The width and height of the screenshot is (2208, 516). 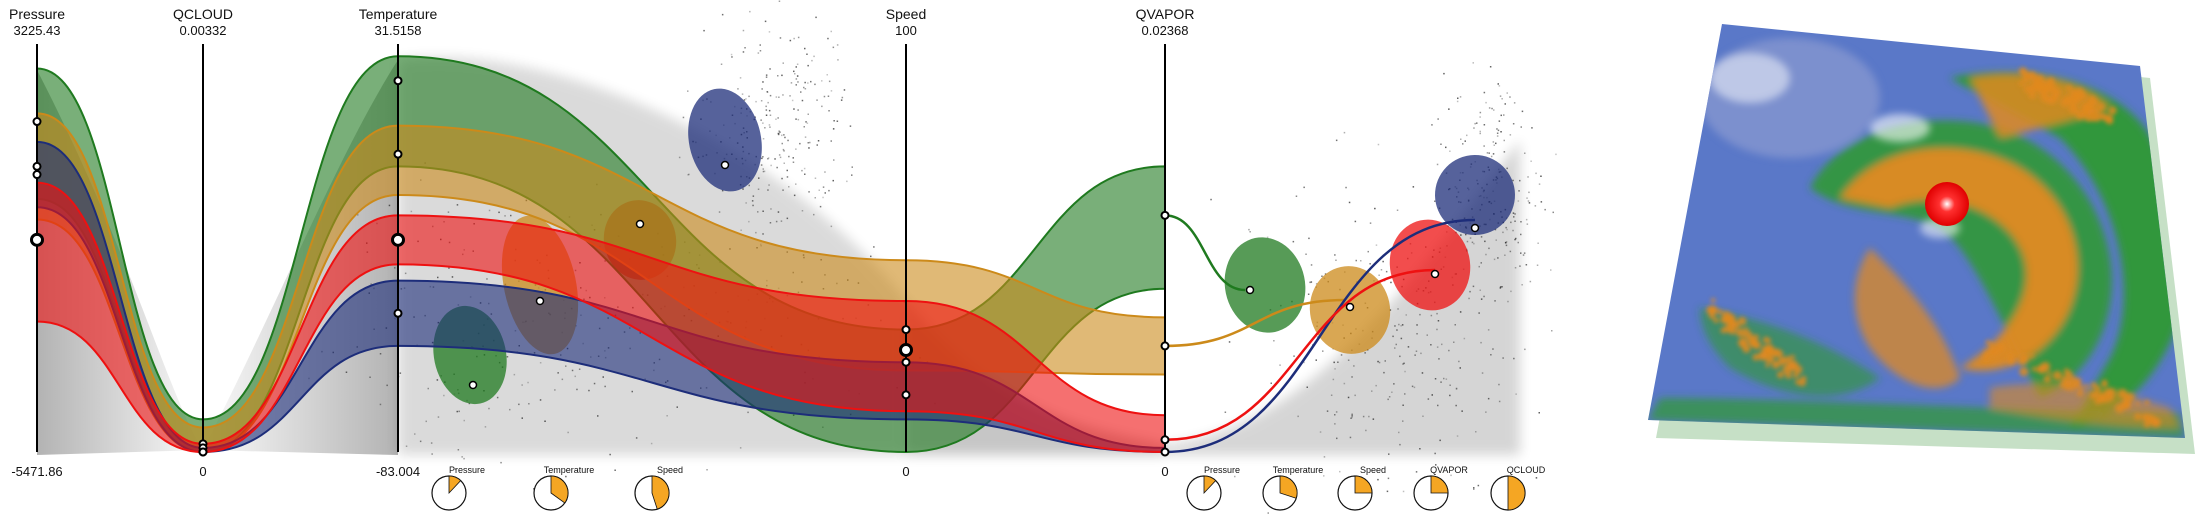 What do you see at coordinates (1440, 488) in the screenshot?
I see `weight-dial: QVAPOR` at bounding box center [1440, 488].